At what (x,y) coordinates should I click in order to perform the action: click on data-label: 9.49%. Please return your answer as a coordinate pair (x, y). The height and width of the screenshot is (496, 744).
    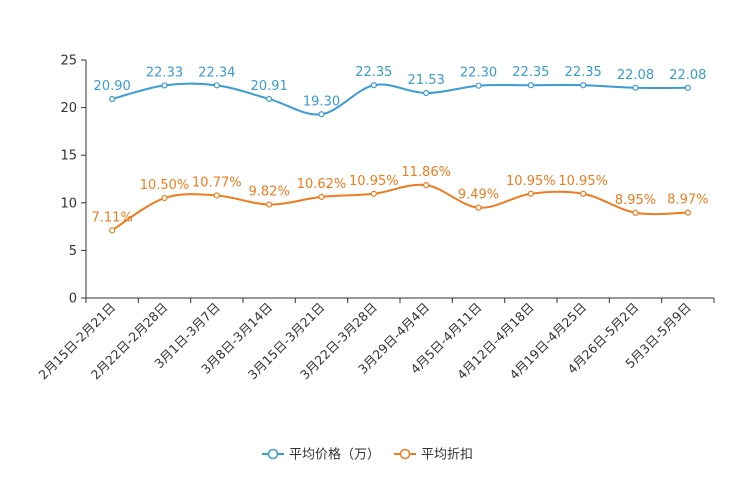
    Looking at the image, I should click on (478, 195).